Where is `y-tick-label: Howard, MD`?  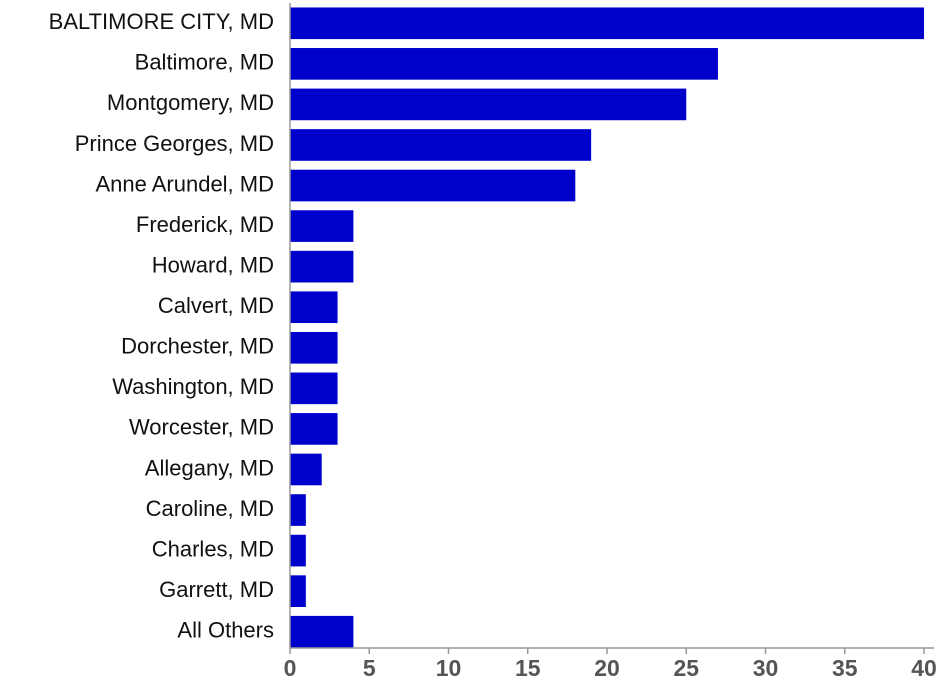
y-tick-label: Howard, MD is located at coordinates (213, 264).